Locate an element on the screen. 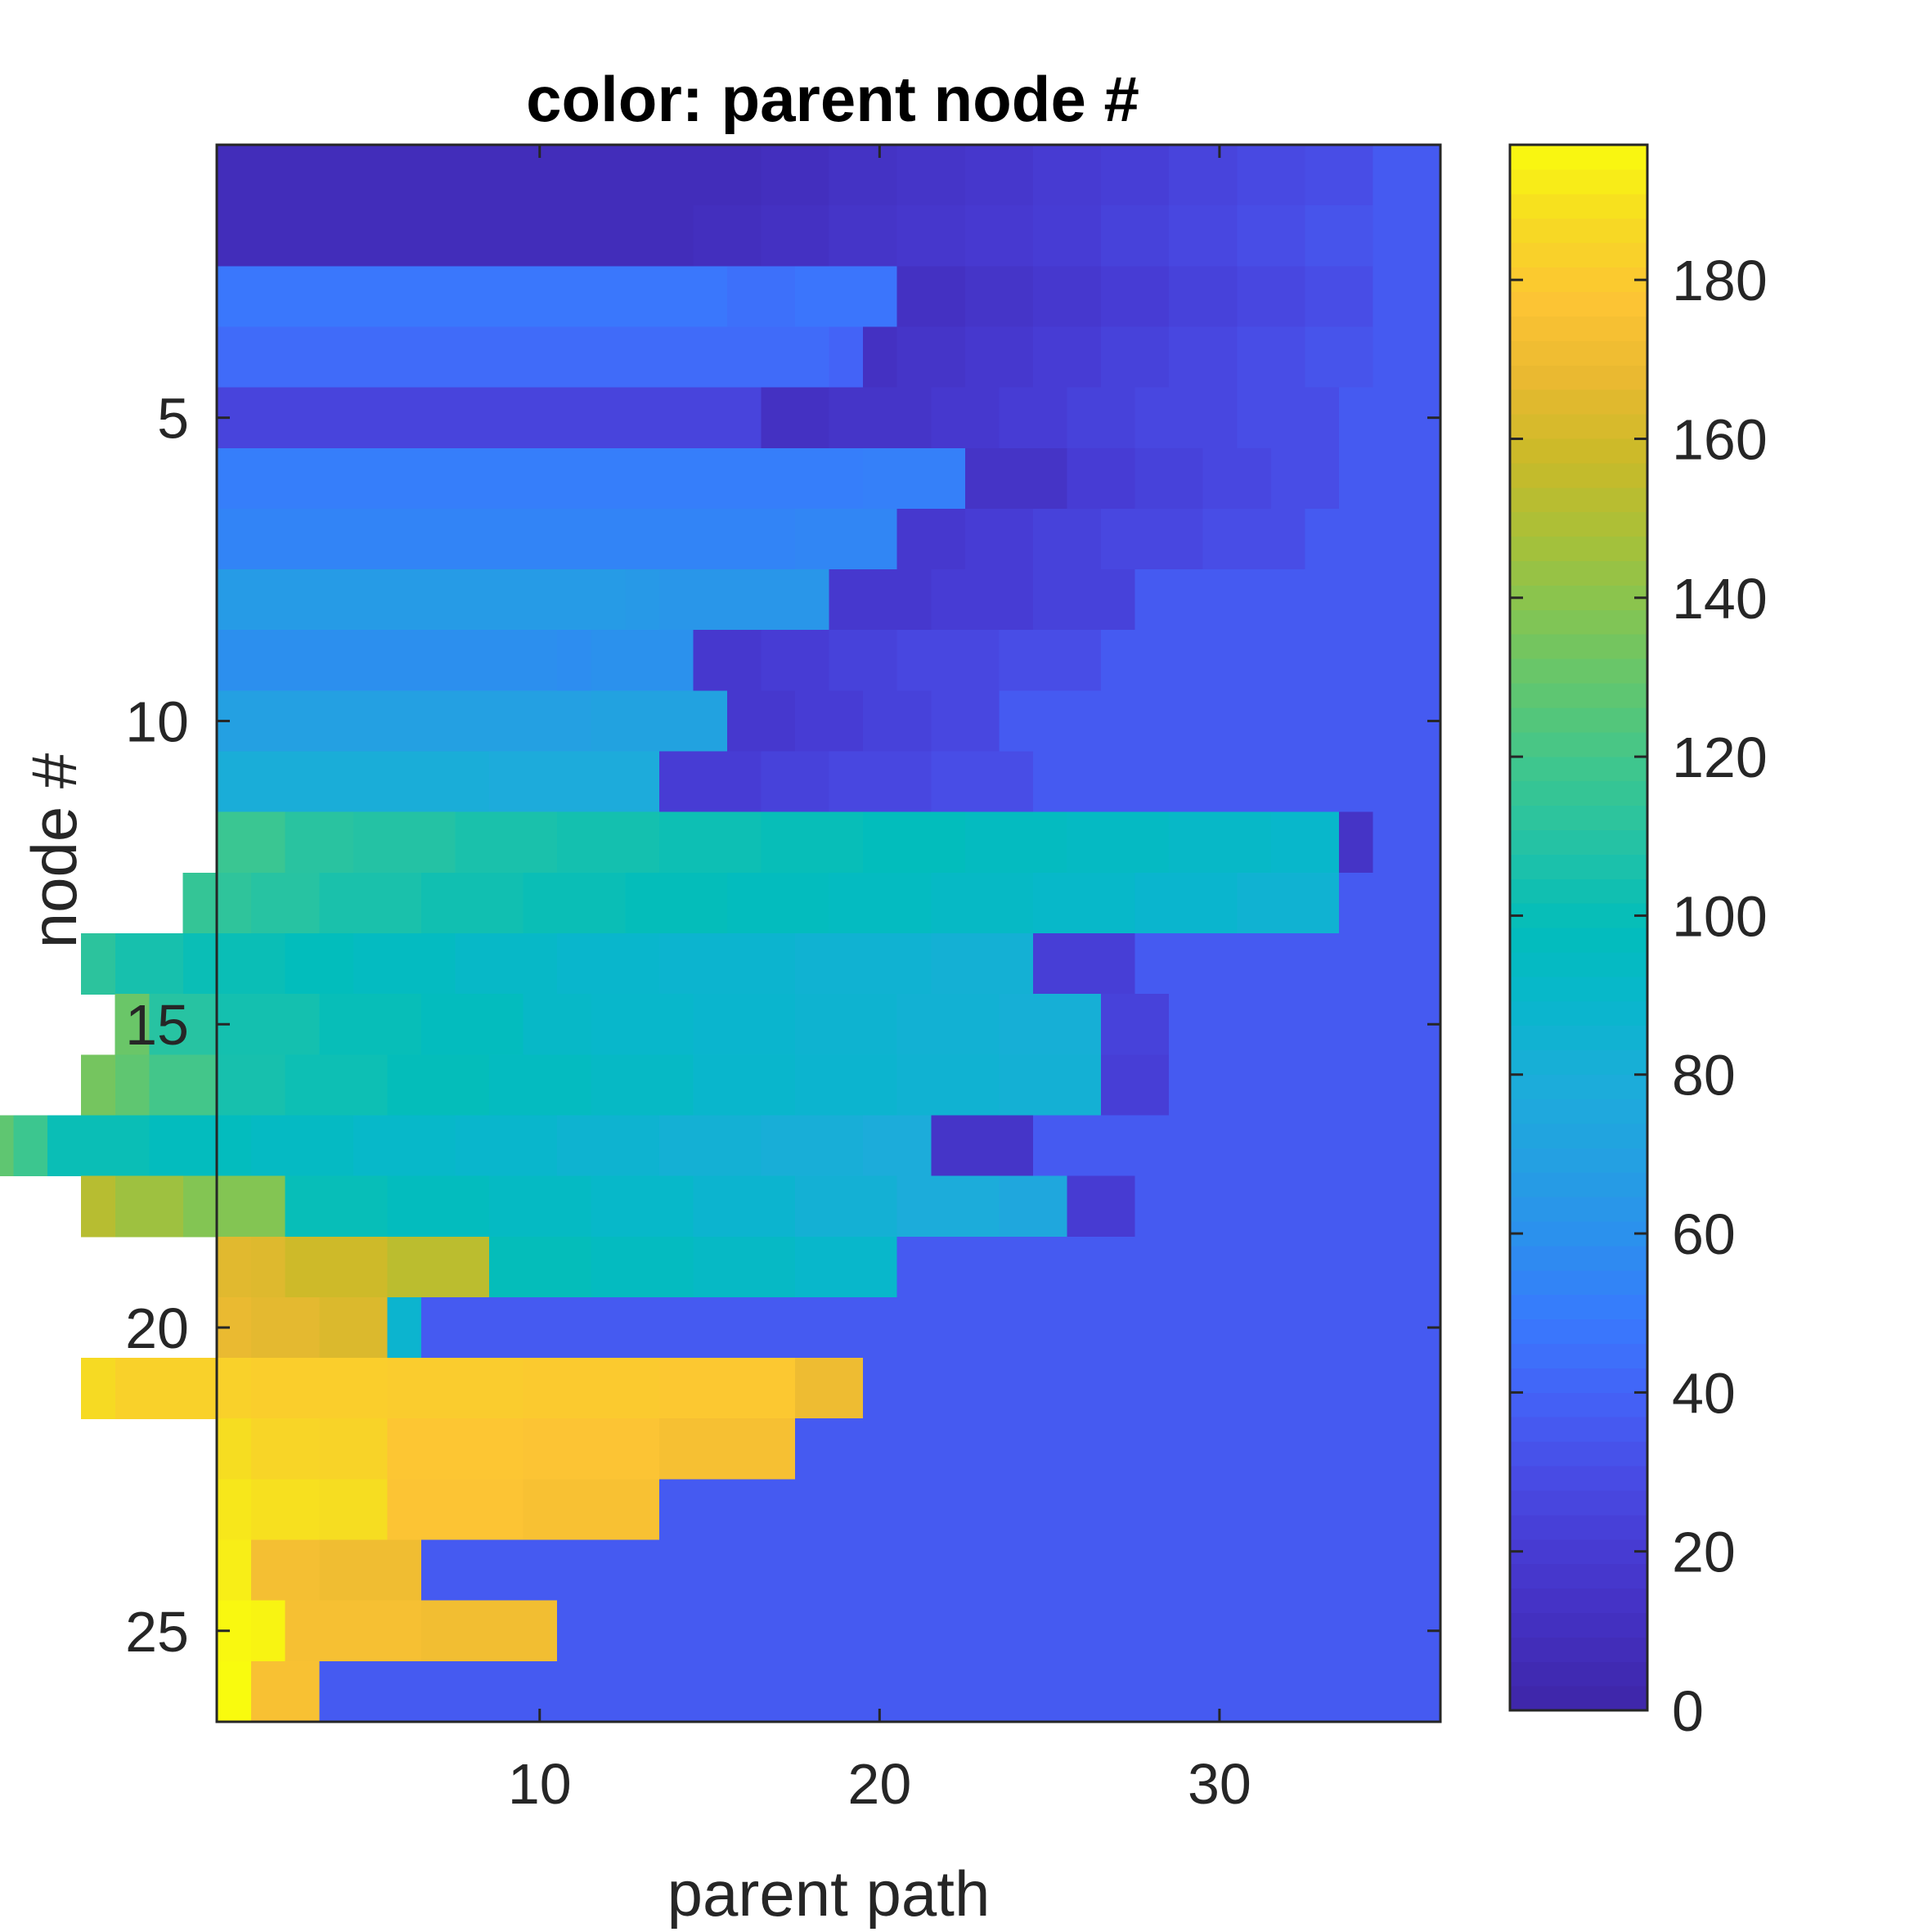 This screenshot has height=1932, width=1932. y-tick-label: 5 is located at coordinates (173, 419).